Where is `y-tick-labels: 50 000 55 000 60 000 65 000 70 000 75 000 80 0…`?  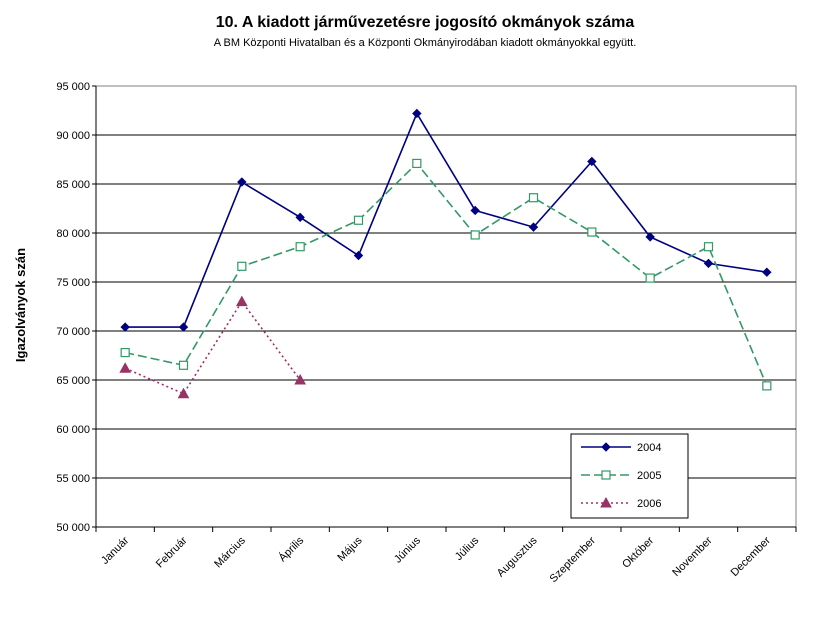 y-tick-labels: 50 000 55 000 60 000 65 000 70 000 75 000 80 0… is located at coordinates (73, 307).